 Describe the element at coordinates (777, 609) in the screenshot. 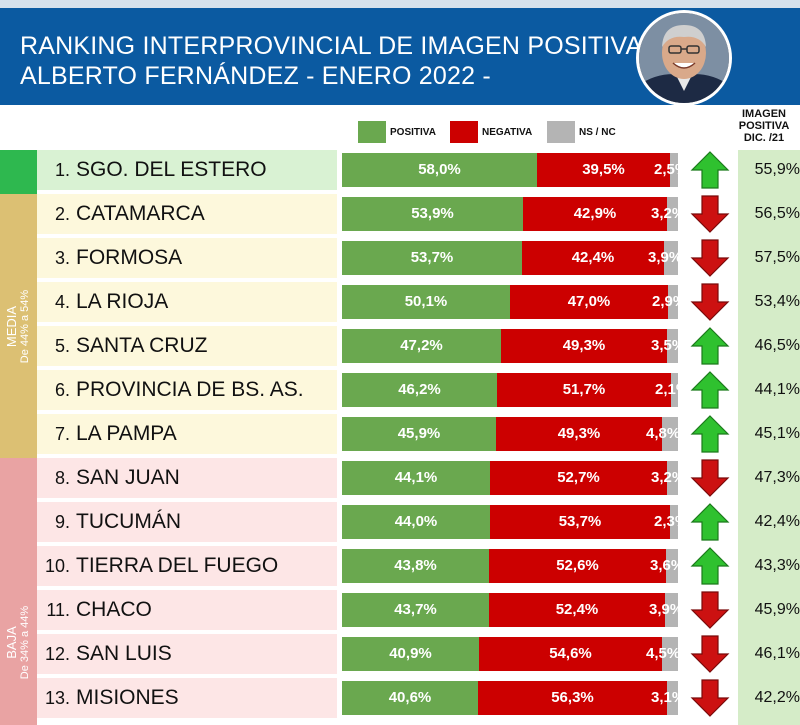

I see `previous-value: 45,9%` at that location.